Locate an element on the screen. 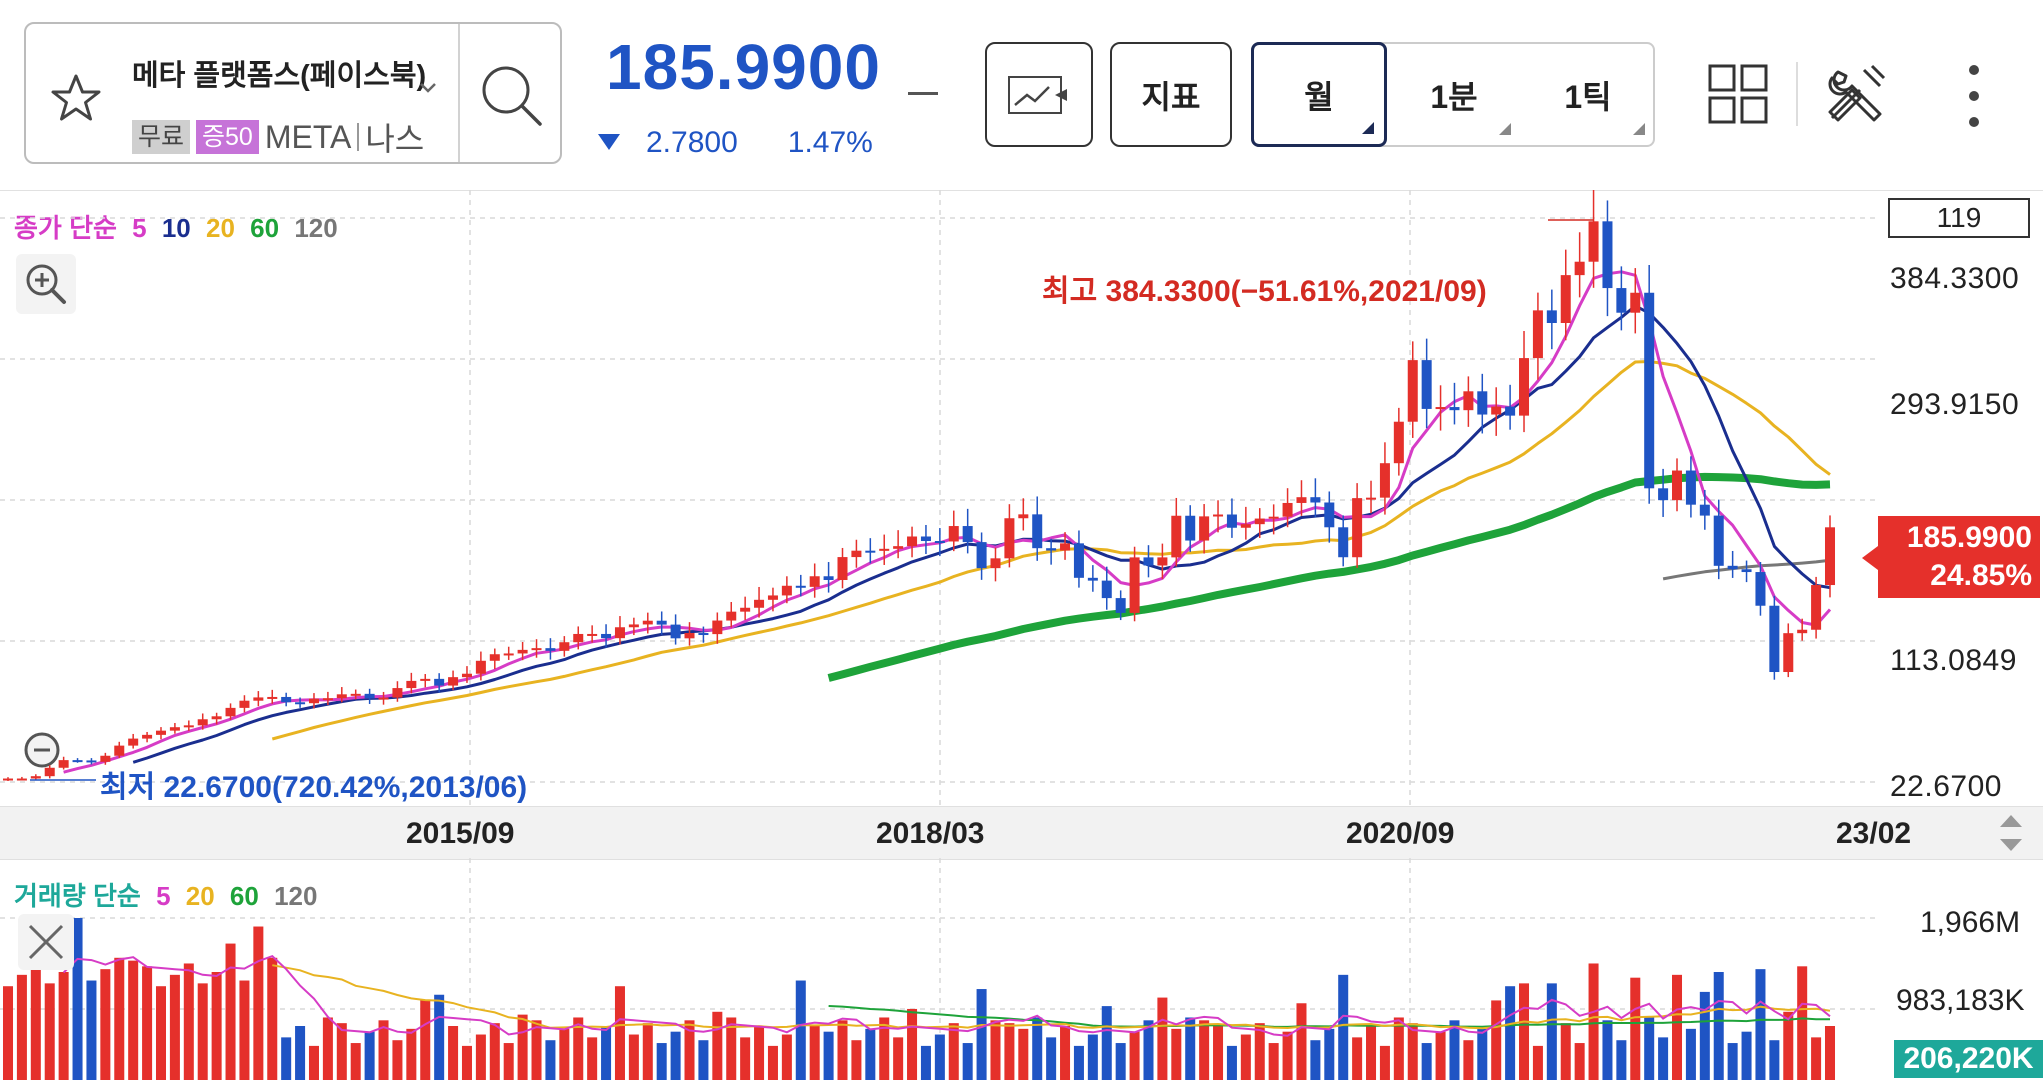  chart-type-button is located at coordinates (1039, 94).